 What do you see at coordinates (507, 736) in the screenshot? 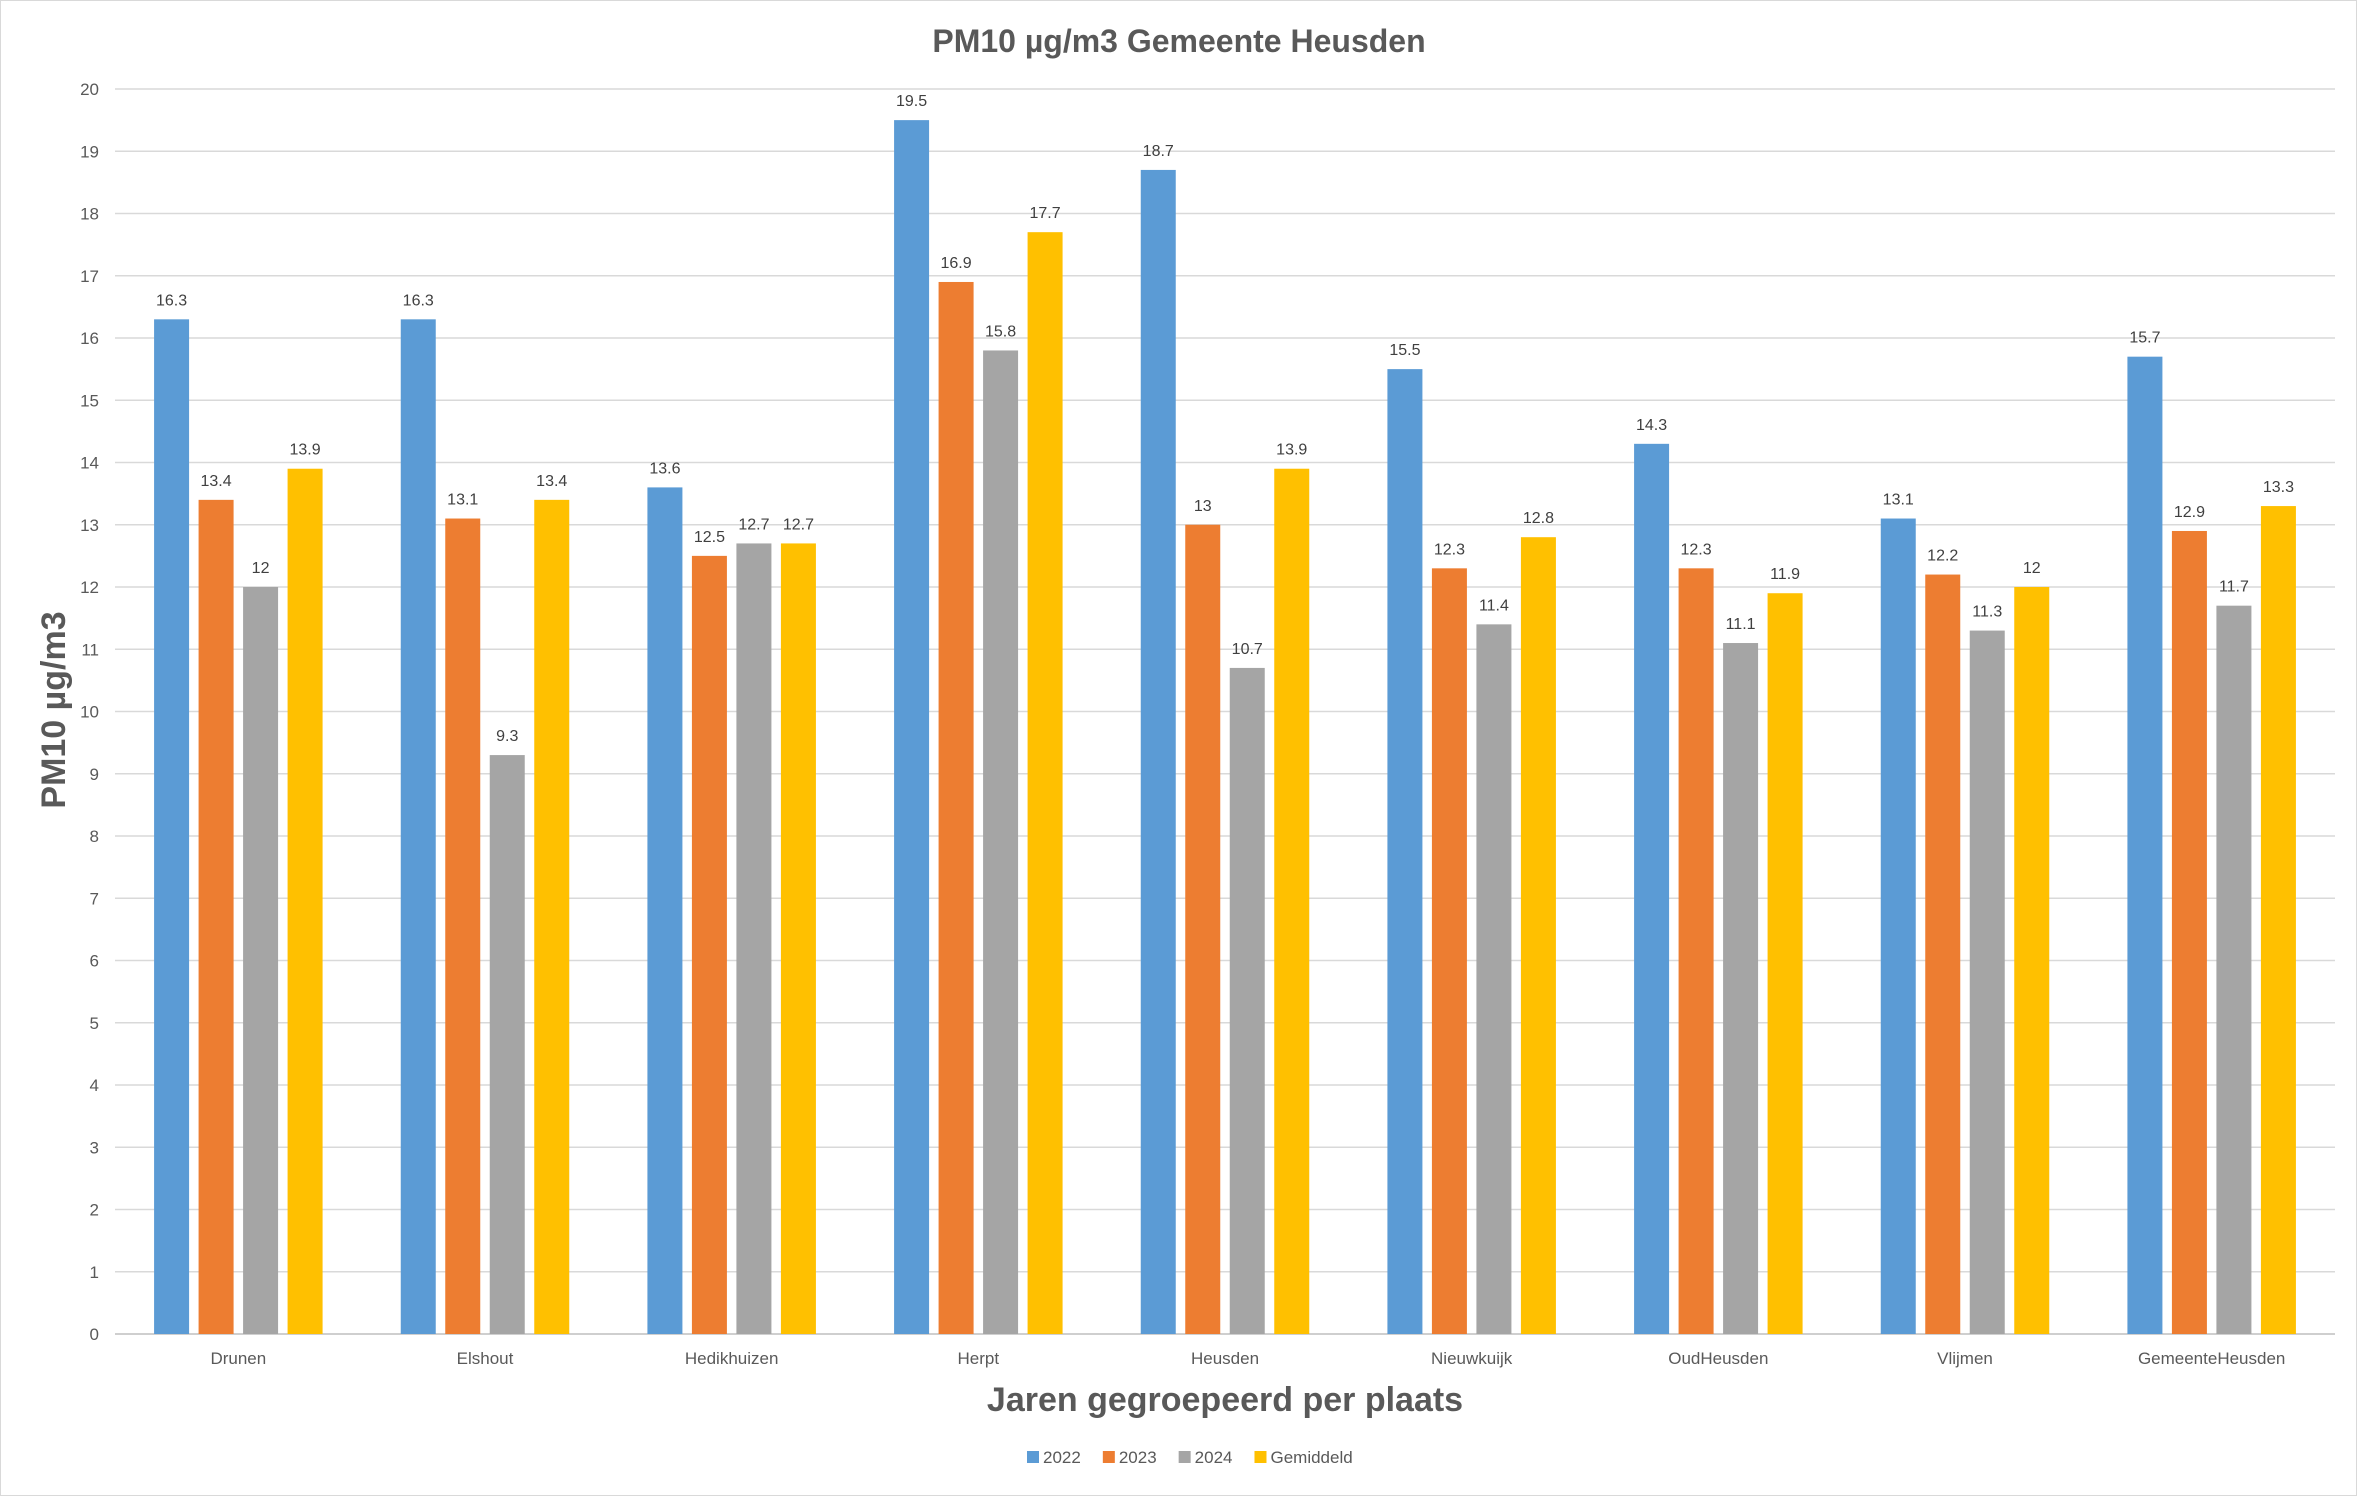
I see `data-label: 9.3` at bounding box center [507, 736].